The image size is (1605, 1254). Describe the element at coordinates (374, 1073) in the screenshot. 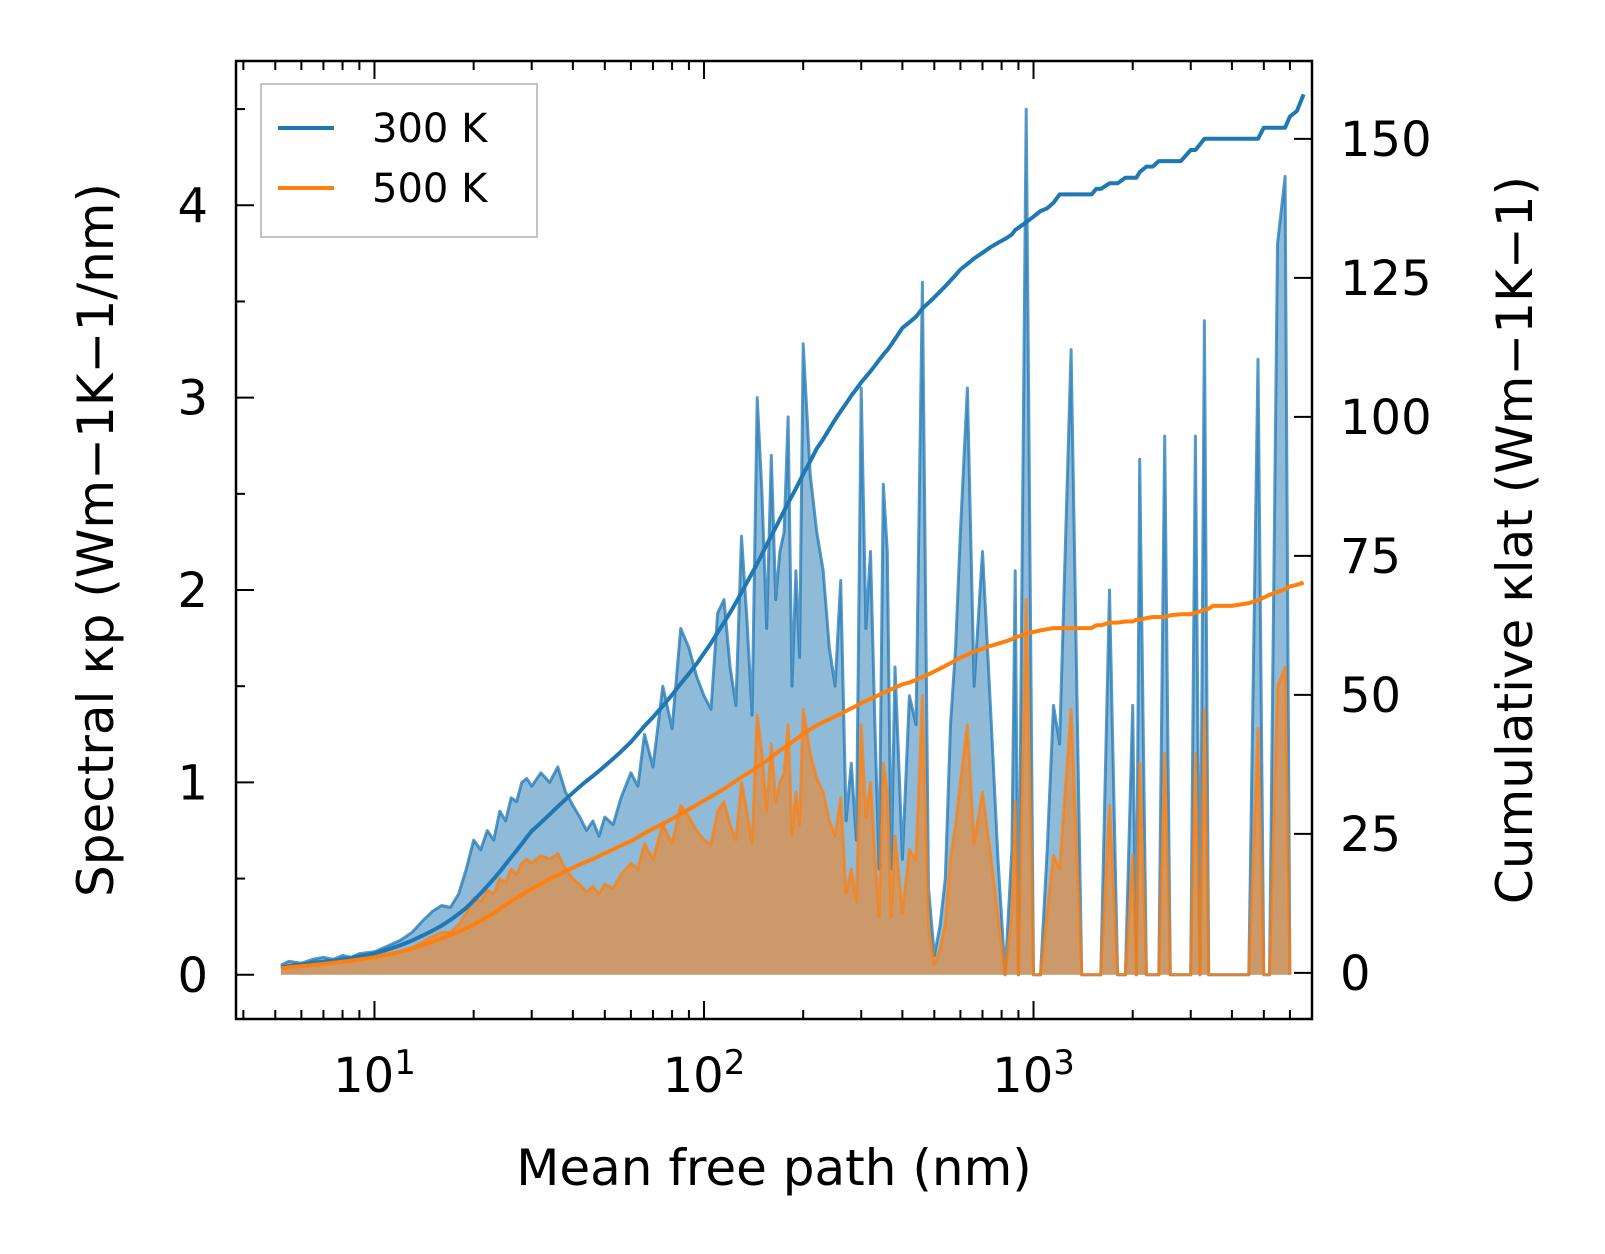

I see `x-tick-label: 10¹` at that location.